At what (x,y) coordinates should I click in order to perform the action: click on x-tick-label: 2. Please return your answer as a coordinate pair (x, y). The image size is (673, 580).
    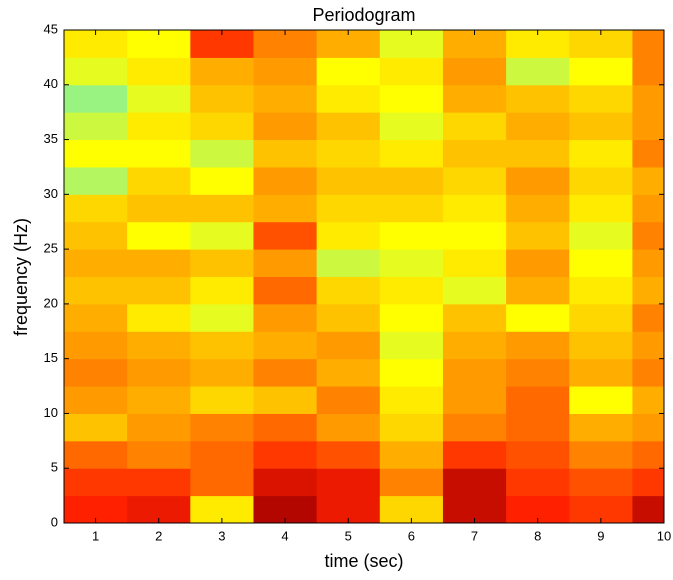
    Looking at the image, I should click on (158, 535).